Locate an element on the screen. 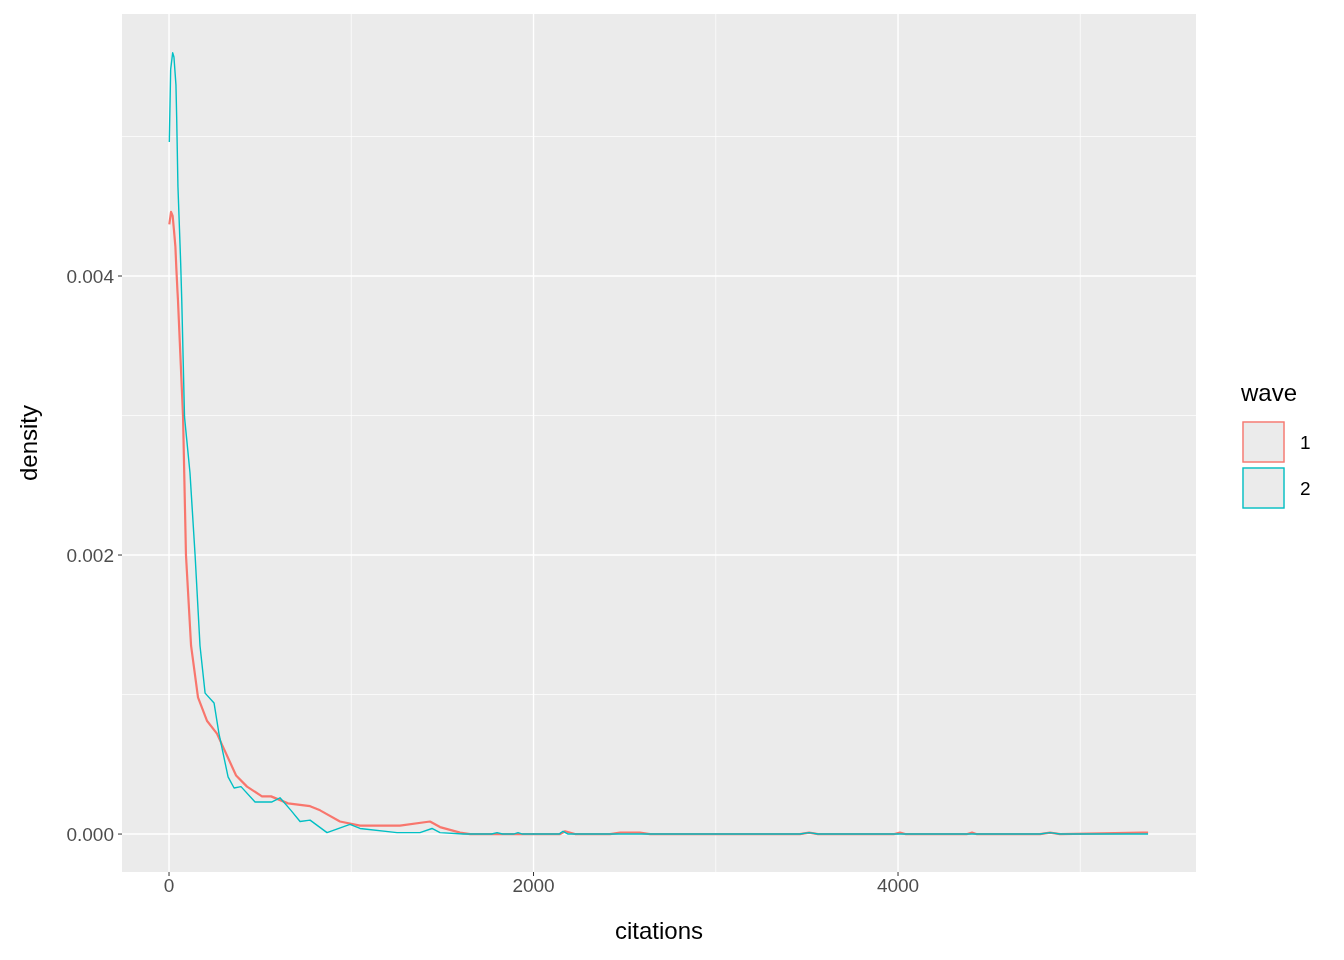 The width and height of the screenshot is (1344, 960). legend-title: wave is located at coordinates (1269, 392).